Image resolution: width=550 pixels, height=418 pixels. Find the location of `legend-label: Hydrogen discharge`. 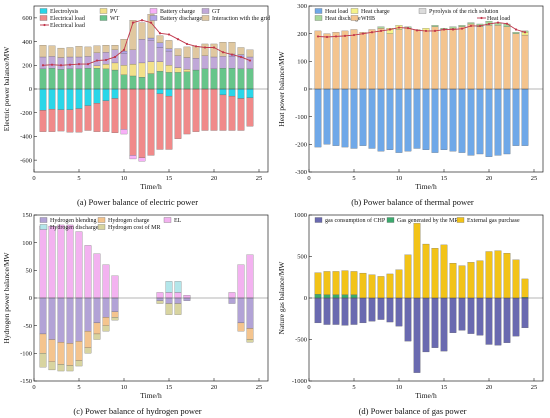

legend-label: Hydrogen discharge is located at coordinates (74, 228).